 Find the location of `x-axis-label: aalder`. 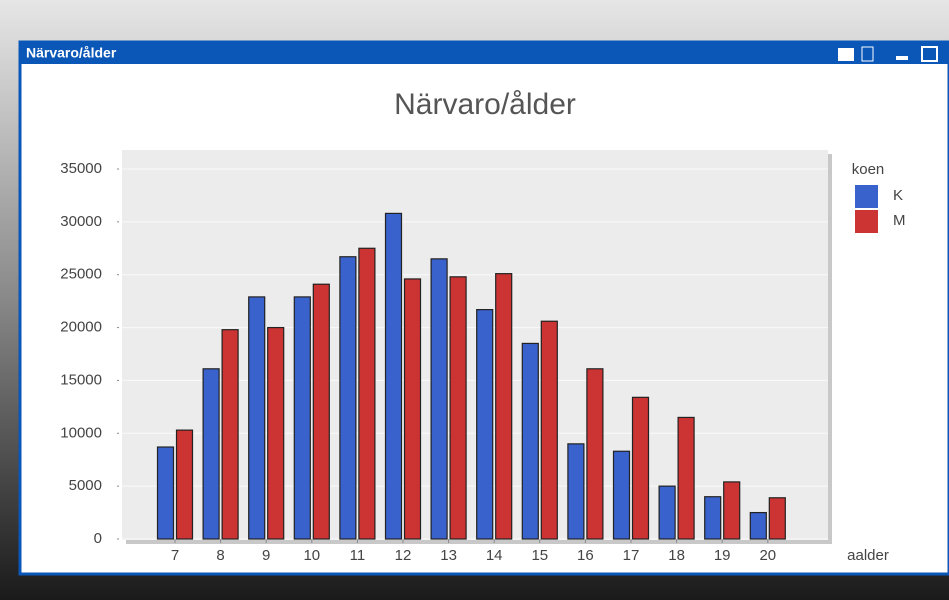

x-axis-label: aalder is located at coordinates (868, 555).